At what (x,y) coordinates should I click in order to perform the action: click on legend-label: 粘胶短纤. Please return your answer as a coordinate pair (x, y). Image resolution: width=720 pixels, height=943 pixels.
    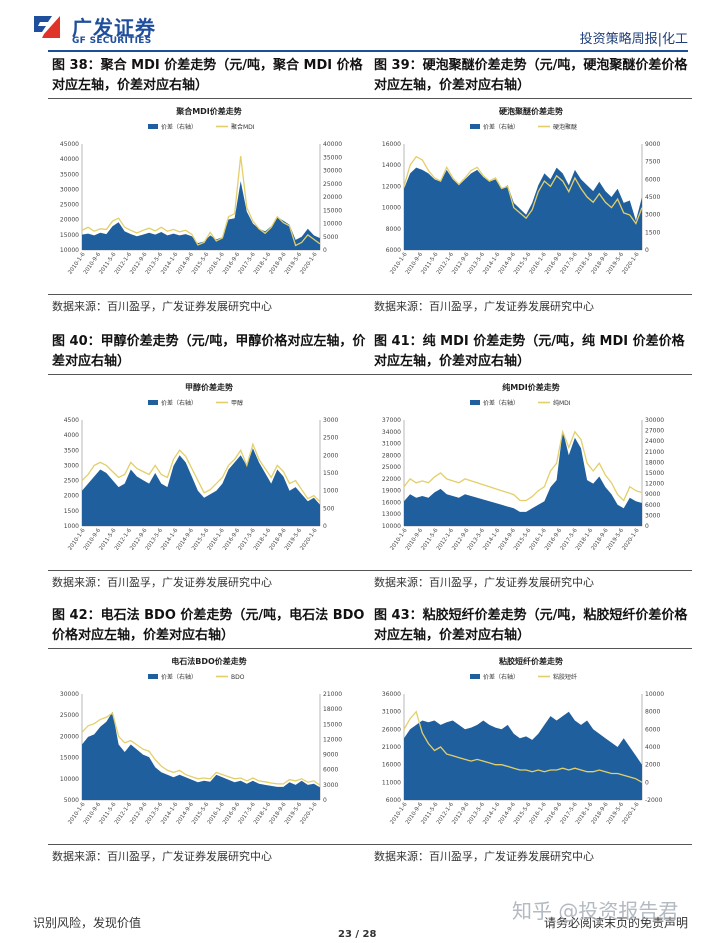
    Looking at the image, I should click on (565, 677).